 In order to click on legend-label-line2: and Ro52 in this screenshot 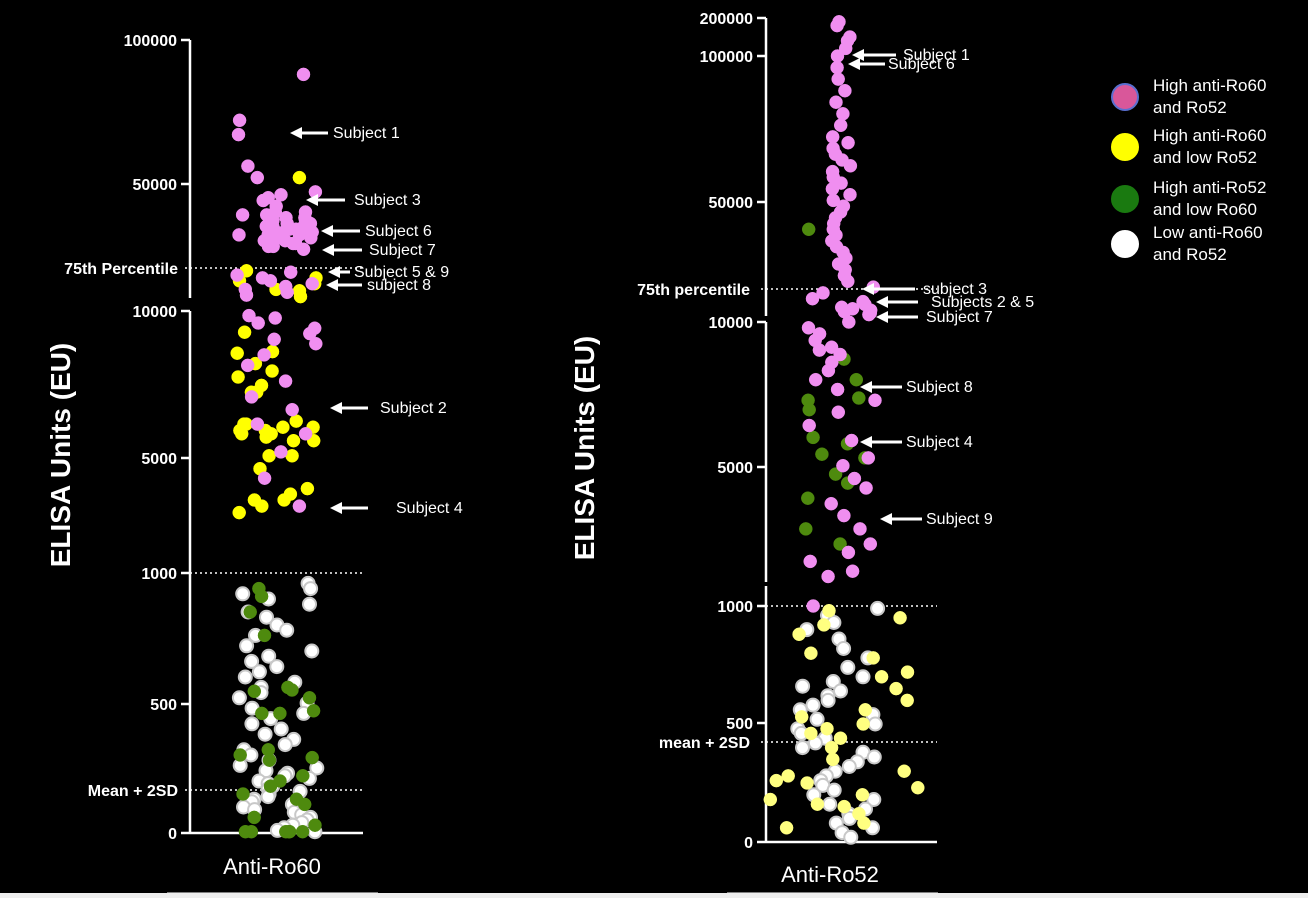, I will do `click(1190, 107)`.